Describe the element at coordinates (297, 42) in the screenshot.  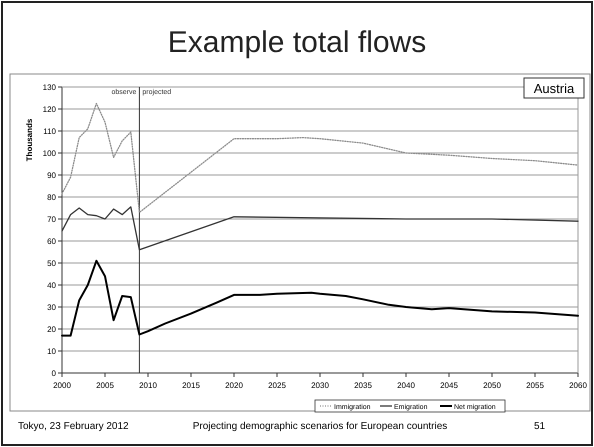
I see `chart-title: Example total flows` at that location.